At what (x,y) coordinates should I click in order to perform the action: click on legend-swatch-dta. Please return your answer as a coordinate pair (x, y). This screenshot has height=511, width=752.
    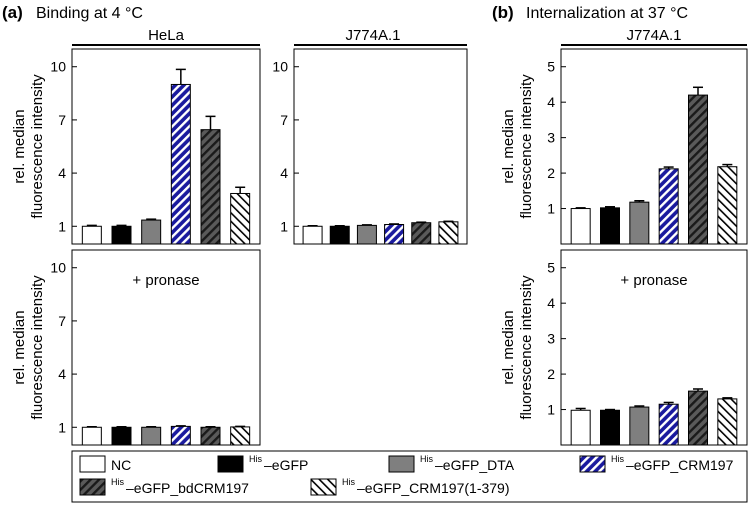
    Looking at the image, I should click on (401, 464).